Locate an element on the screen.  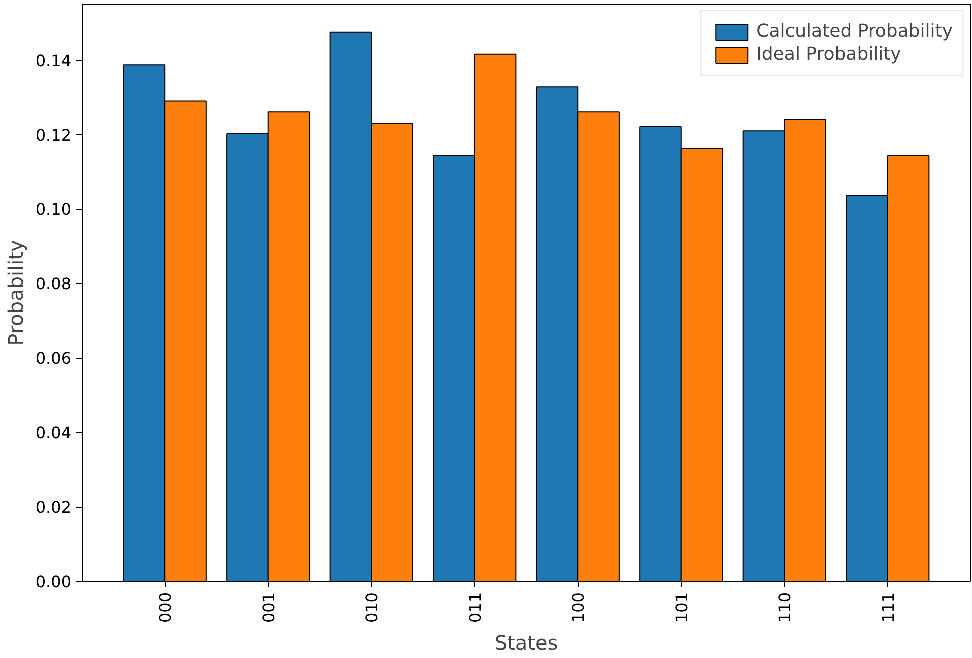
x-tick-label: 101 is located at coordinates (682, 608).